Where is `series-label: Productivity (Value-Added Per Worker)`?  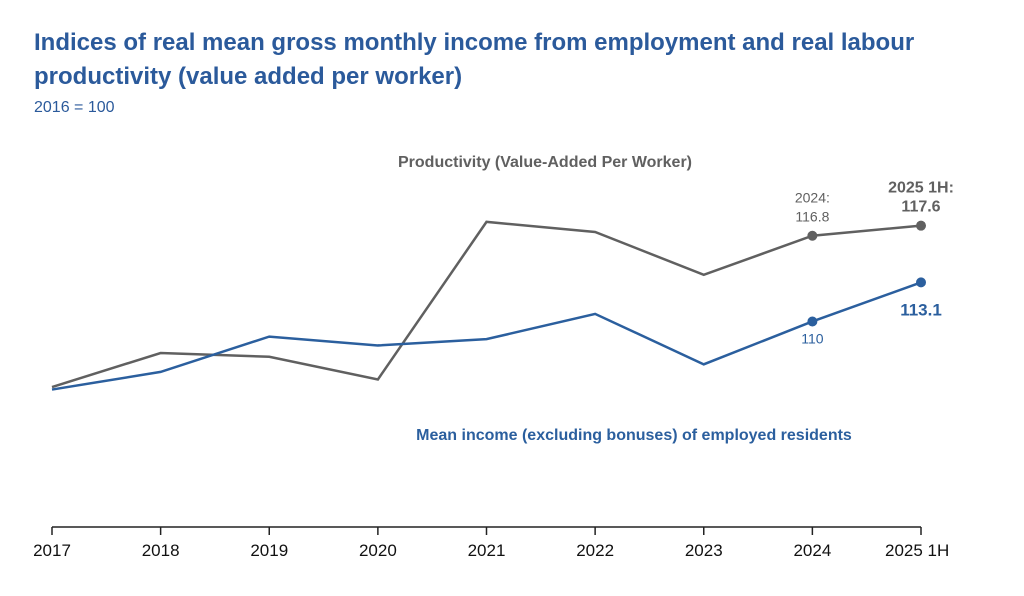
series-label: Productivity (Value-Added Per Worker) is located at coordinates (545, 162).